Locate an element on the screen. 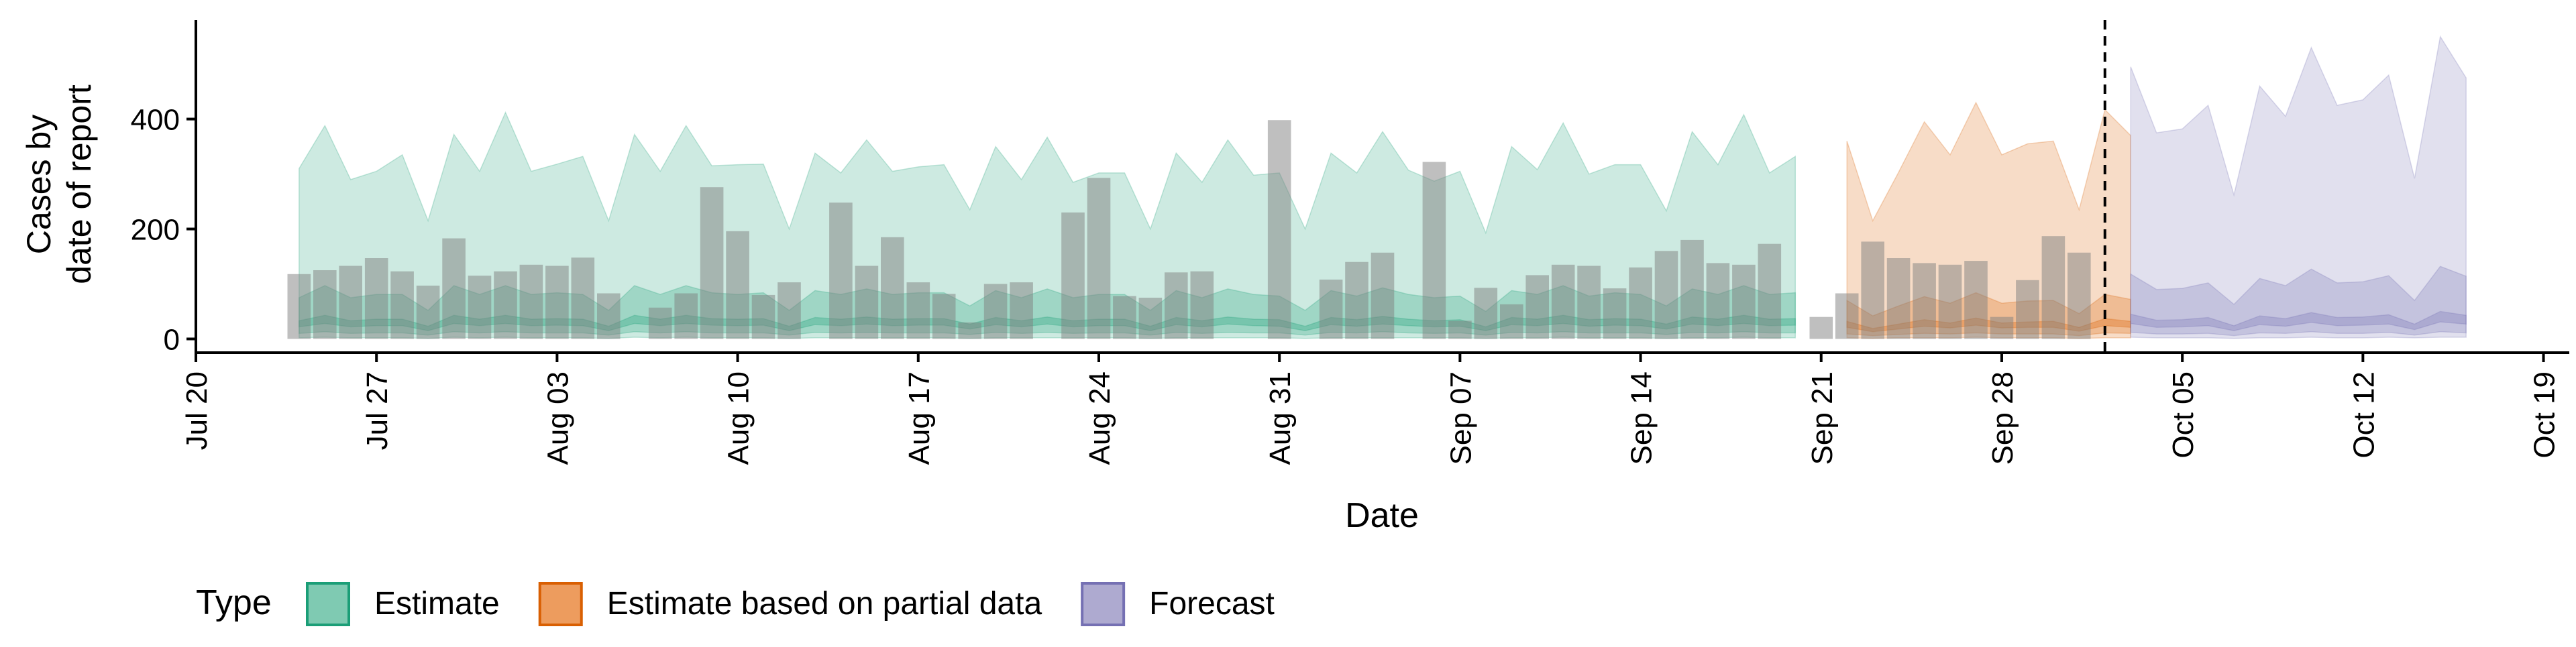 This screenshot has width=2576, height=647. x-tick-label: Jul 20 is located at coordinates (196, 411).